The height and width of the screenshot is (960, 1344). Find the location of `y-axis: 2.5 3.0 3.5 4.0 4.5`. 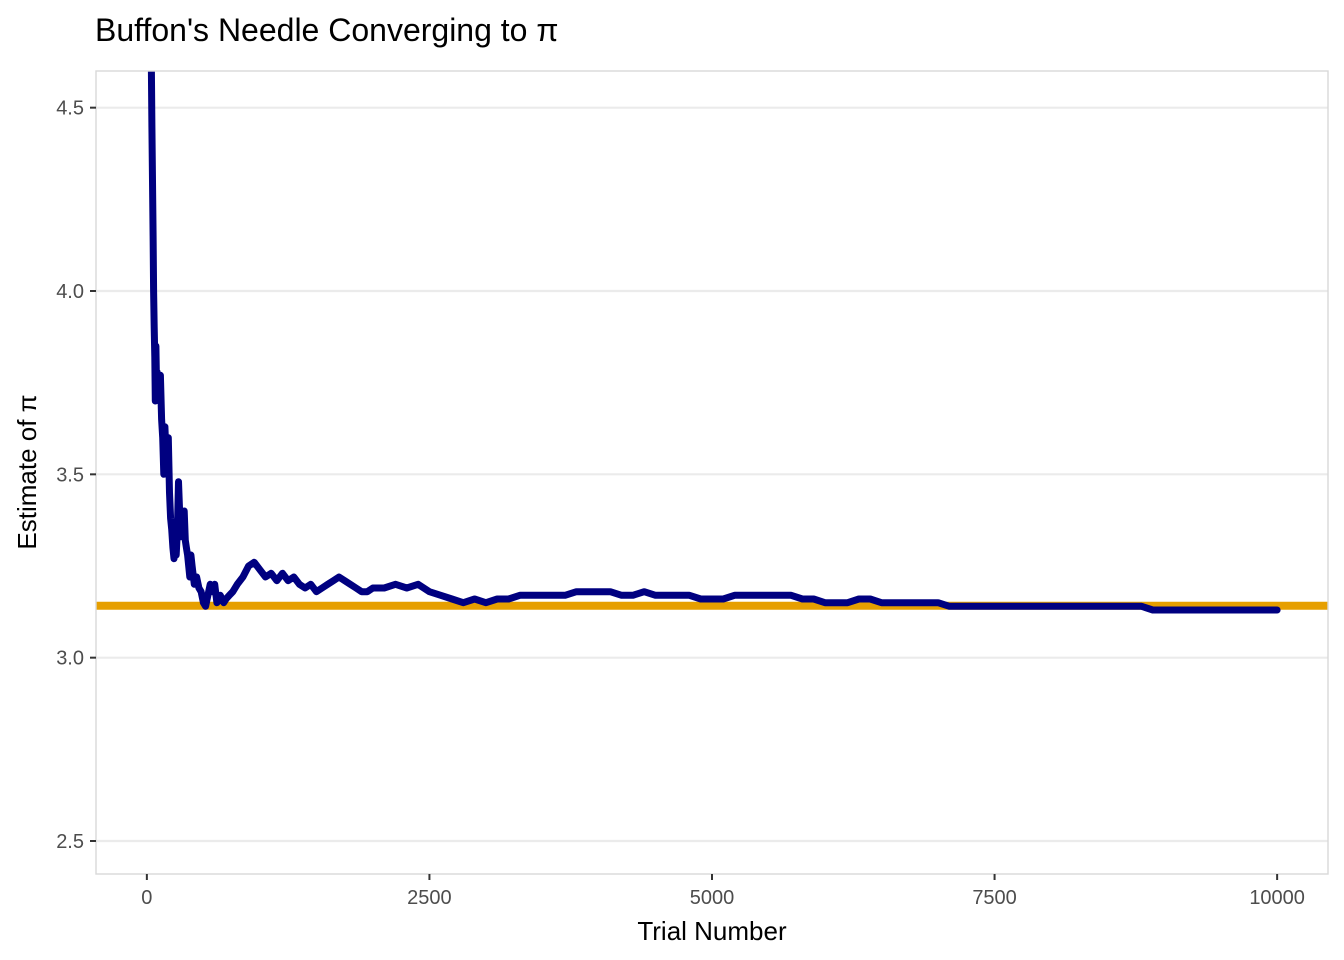

y-axis: 2.5 3.0 3.5 4.0 4.5 is located at coordinates (76, 475).